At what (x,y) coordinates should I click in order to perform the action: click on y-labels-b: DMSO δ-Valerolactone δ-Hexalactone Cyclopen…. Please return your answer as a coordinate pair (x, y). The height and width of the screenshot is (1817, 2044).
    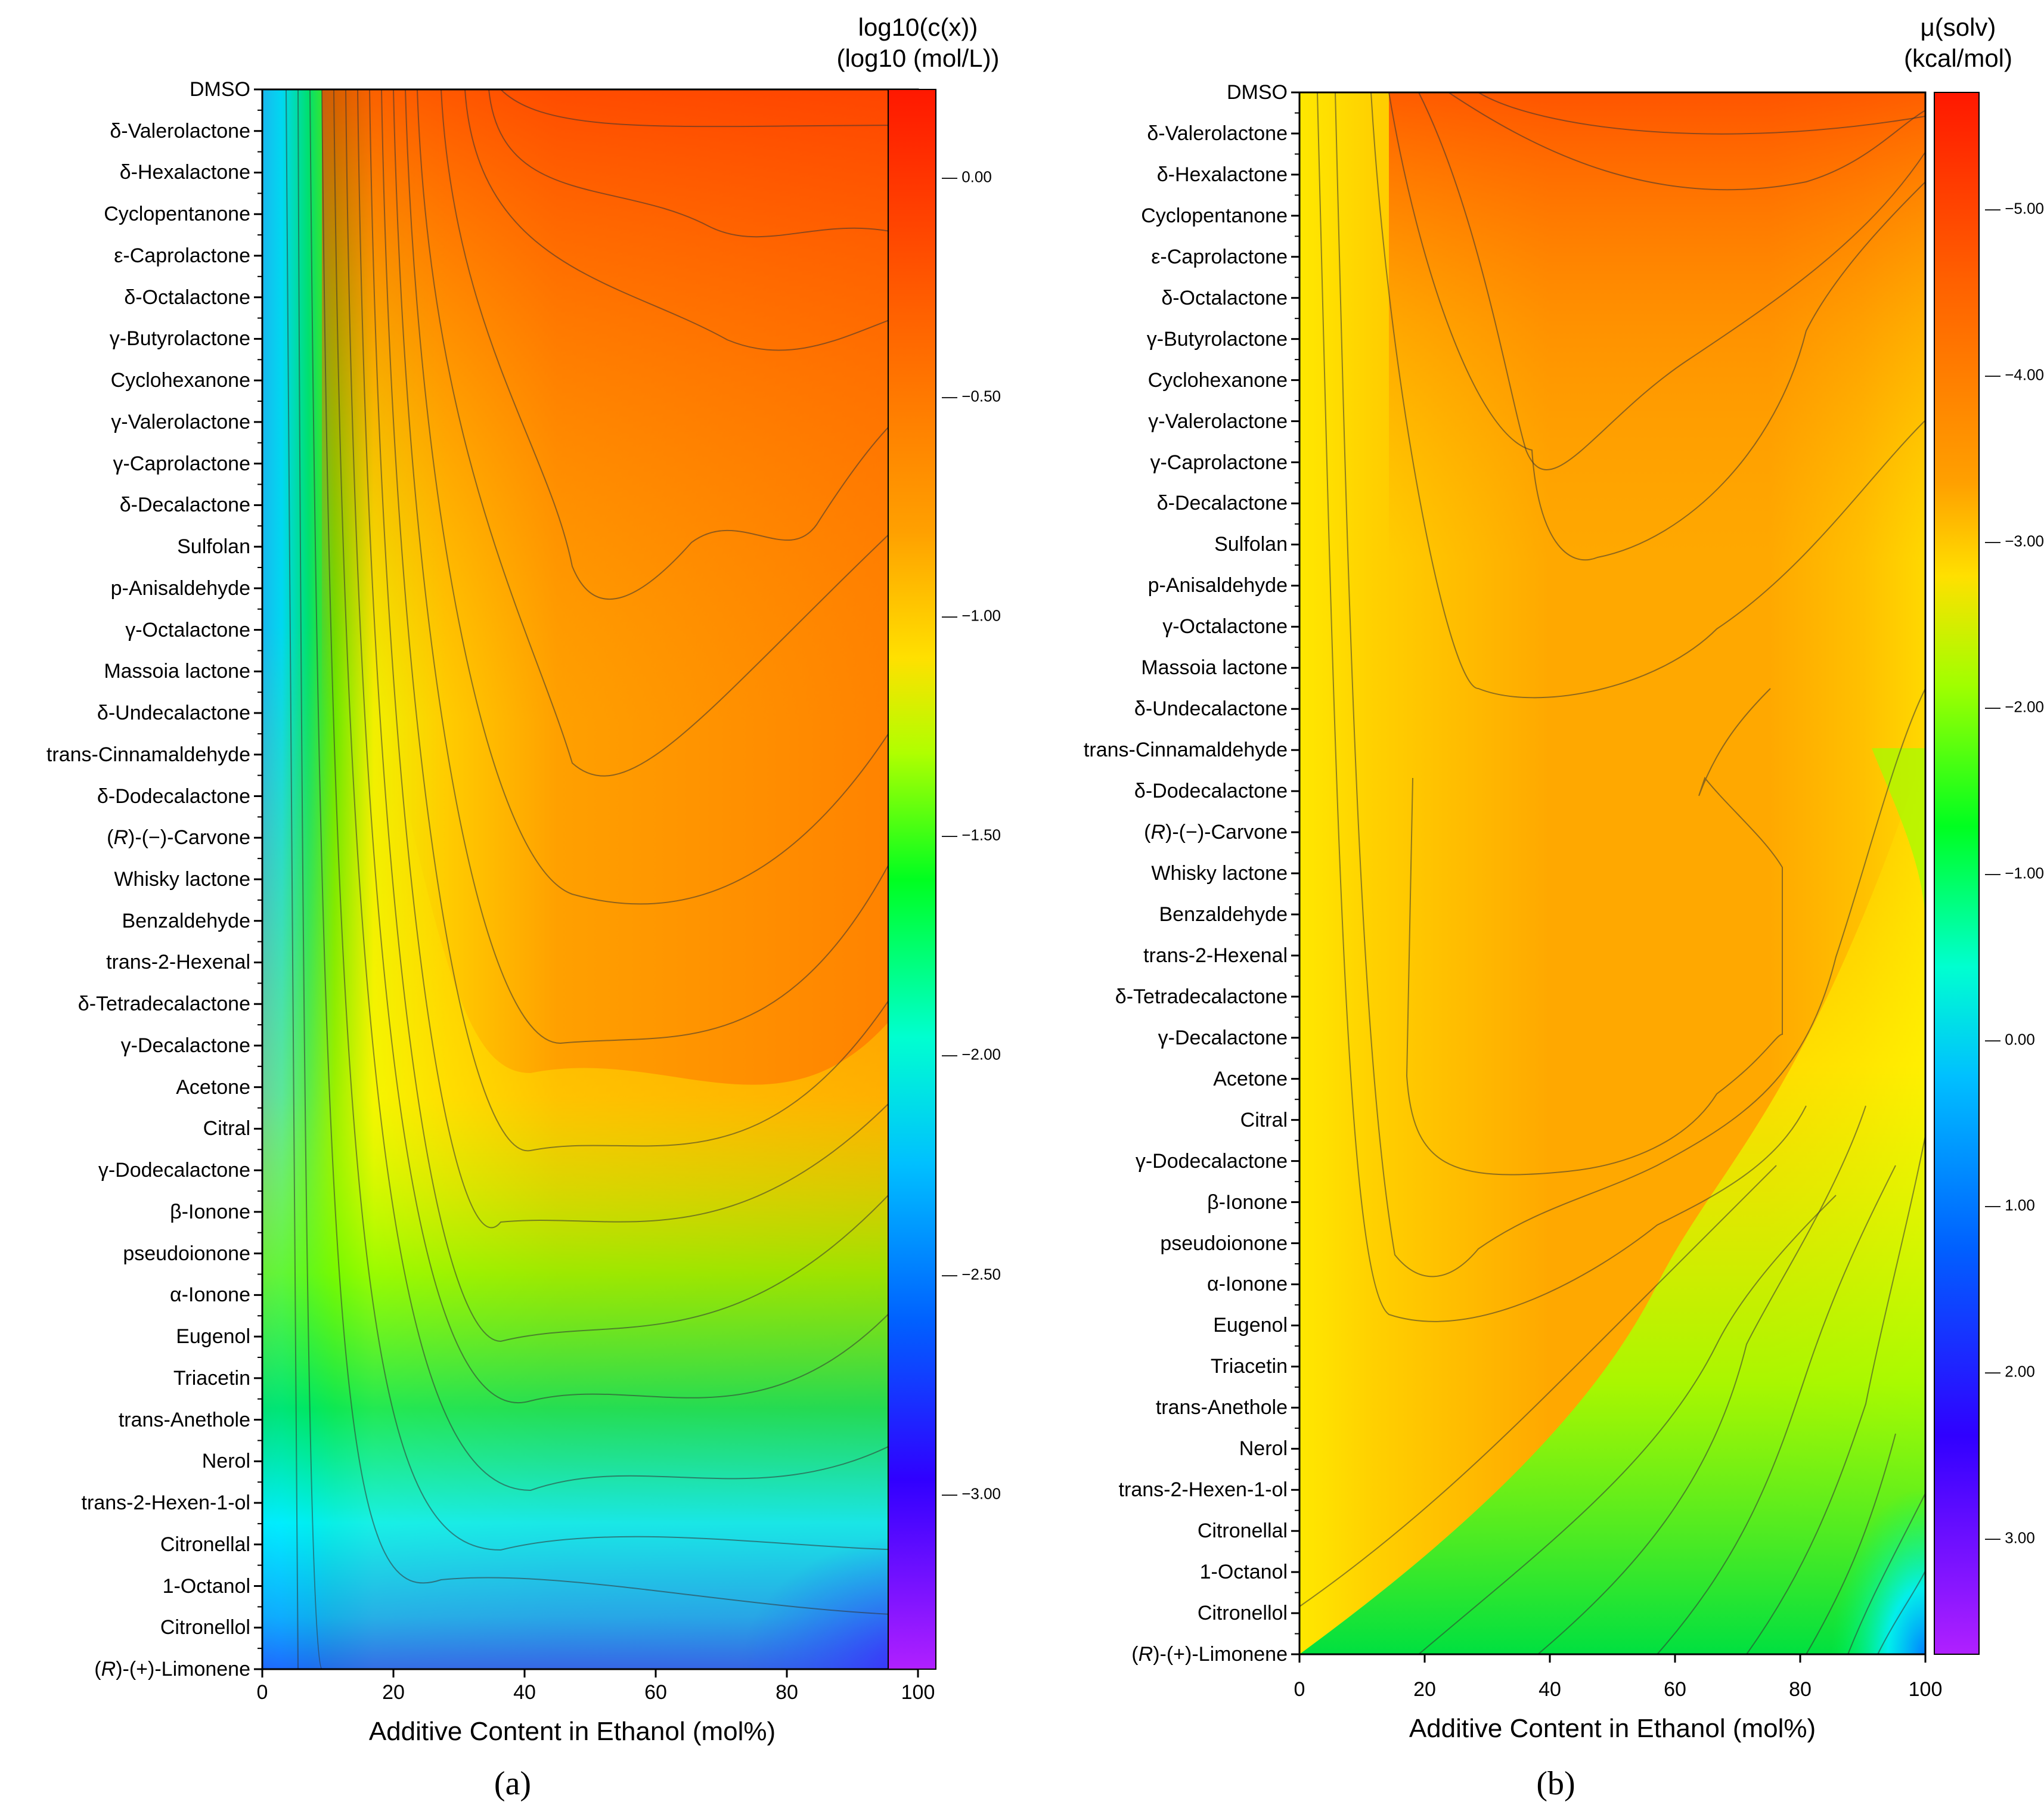
    Looking at the image, I should click on (1162, 908).